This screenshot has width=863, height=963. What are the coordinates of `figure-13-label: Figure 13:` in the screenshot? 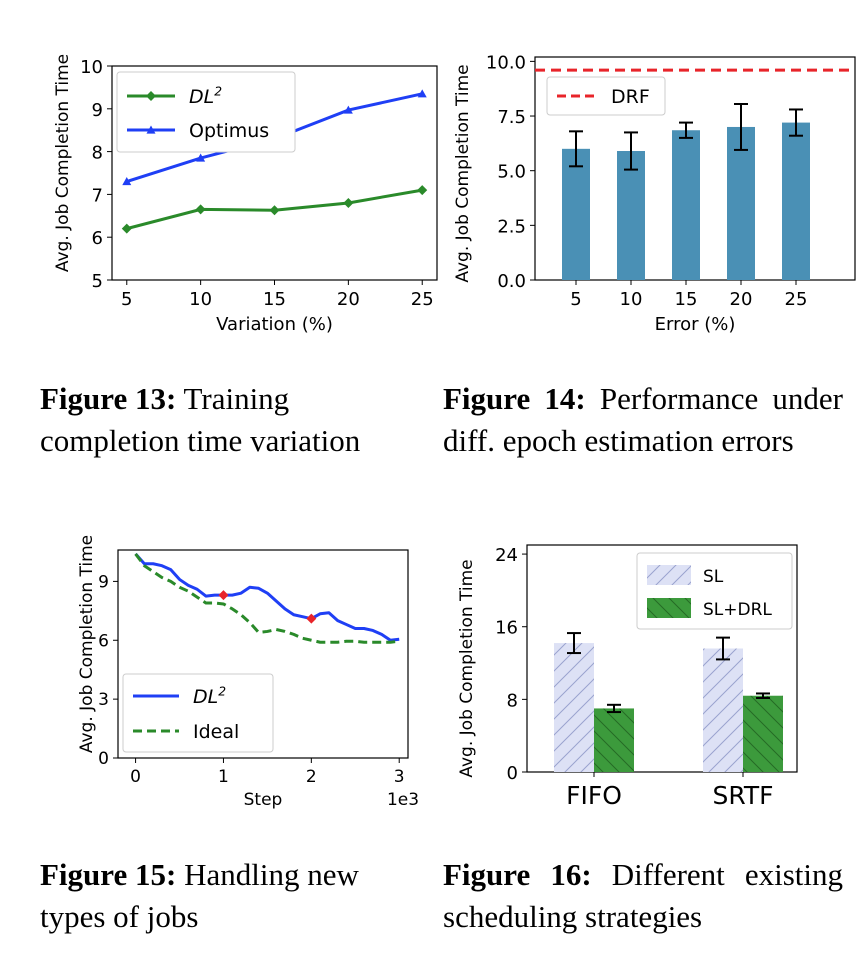 It's located at (108, 398).